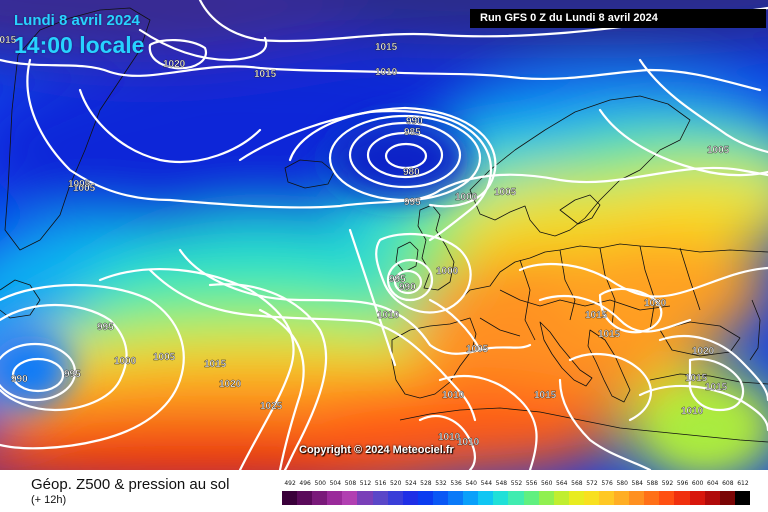 The image size is (768, 512). Describe the element at coordinates (667, 483) in the screenshot. I see `color-scale-label: 592` at that location.